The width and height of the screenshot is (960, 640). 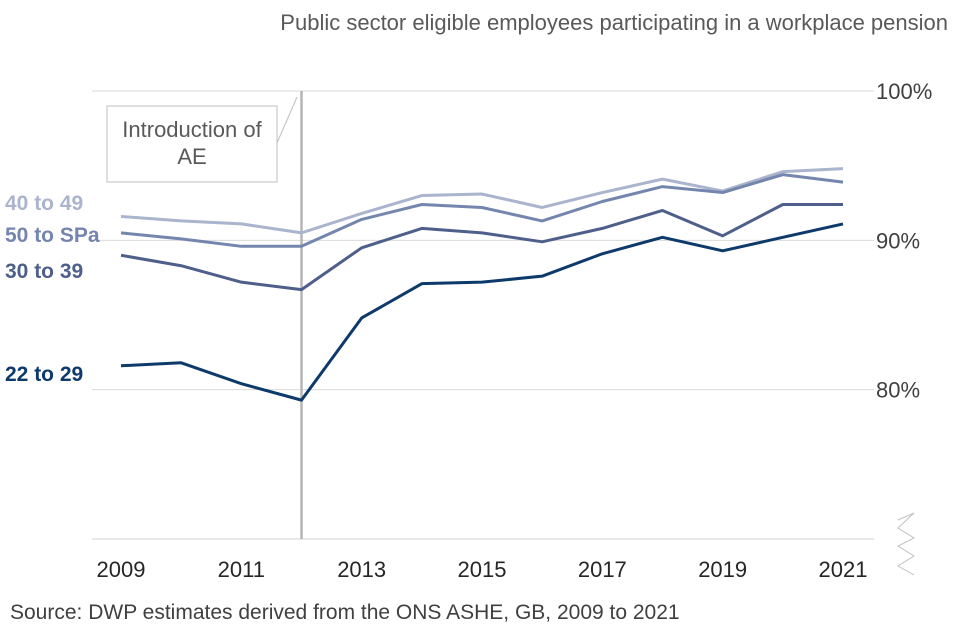 I want to click on x-tick-label: 2011, so click(x=241, y=569).